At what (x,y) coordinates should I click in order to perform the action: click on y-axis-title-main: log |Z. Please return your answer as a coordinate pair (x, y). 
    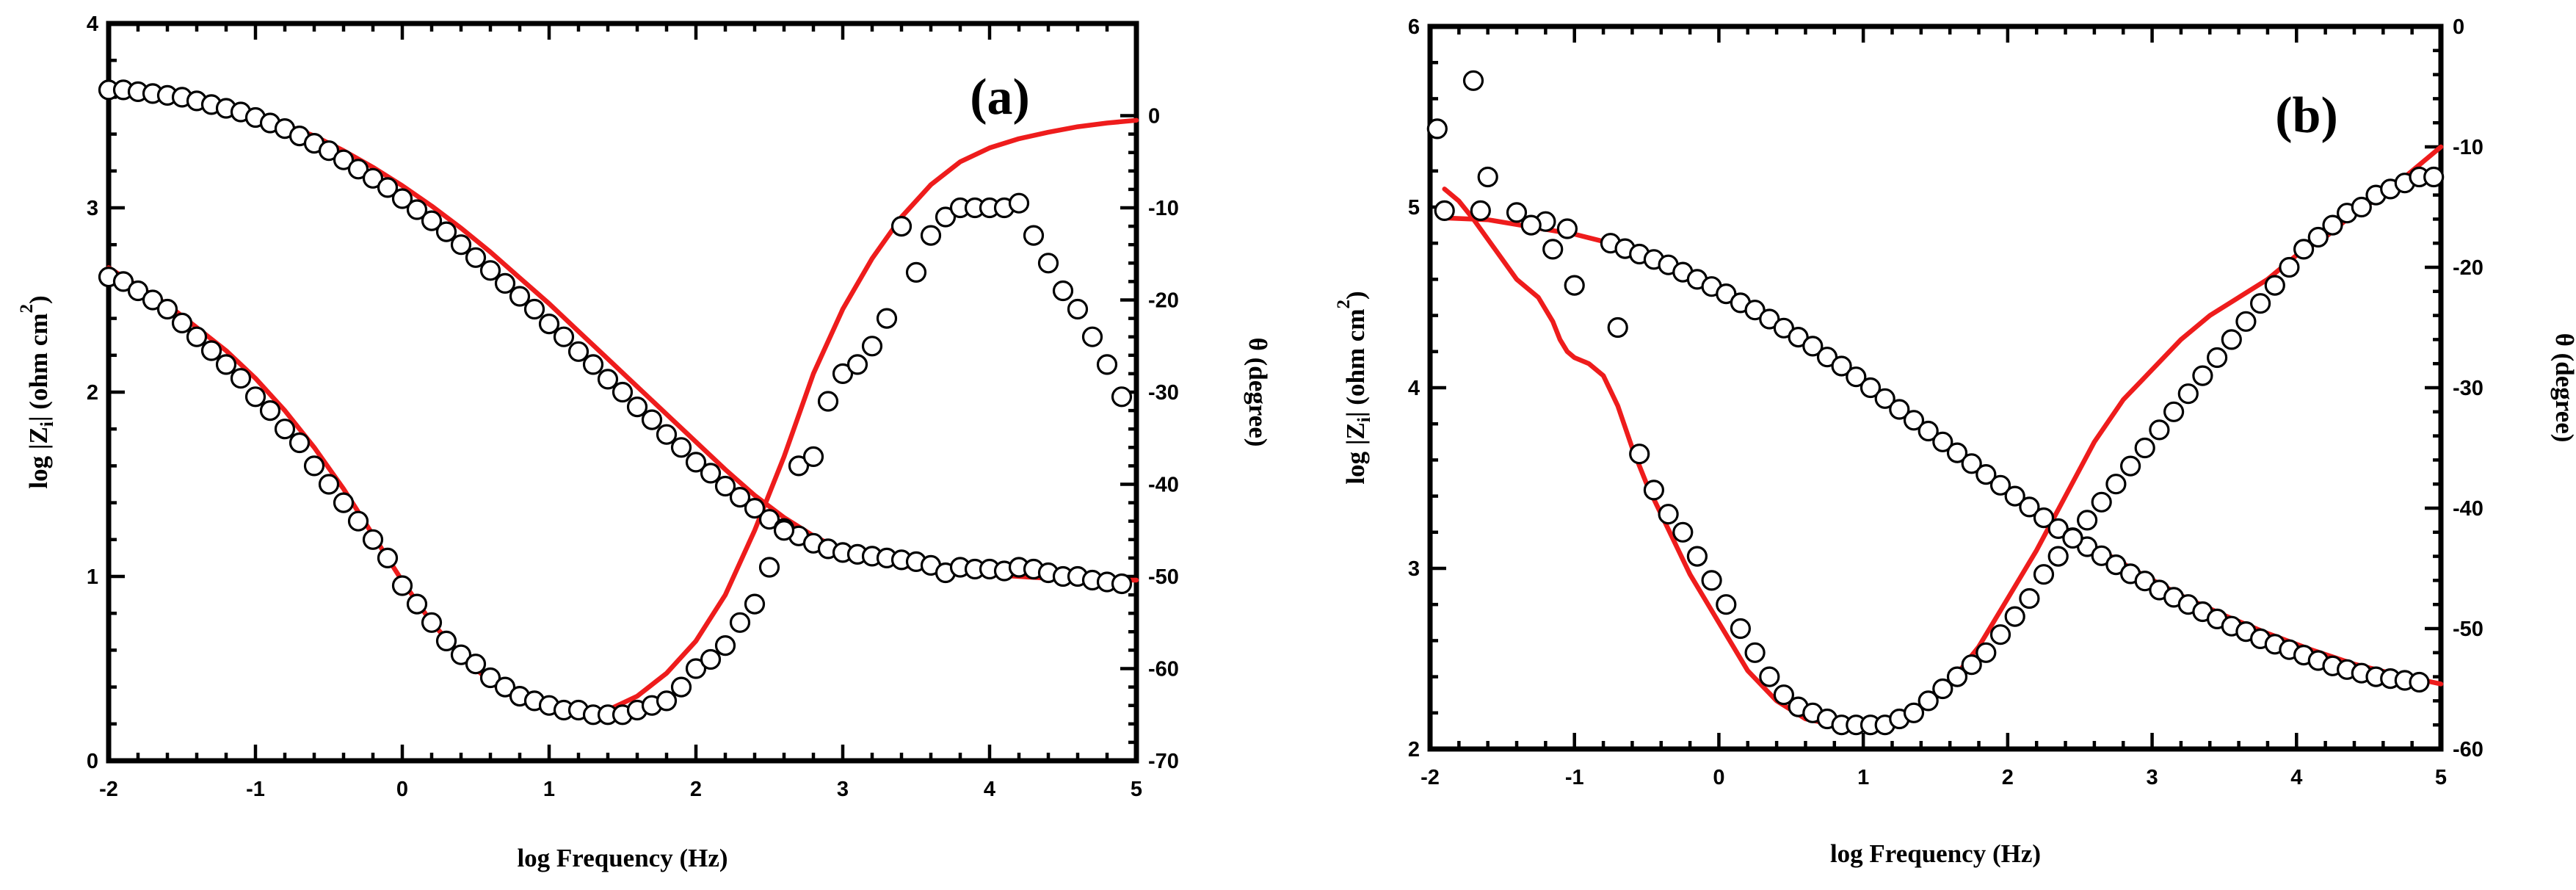
    Looking at the image, I should click on (39, 458).